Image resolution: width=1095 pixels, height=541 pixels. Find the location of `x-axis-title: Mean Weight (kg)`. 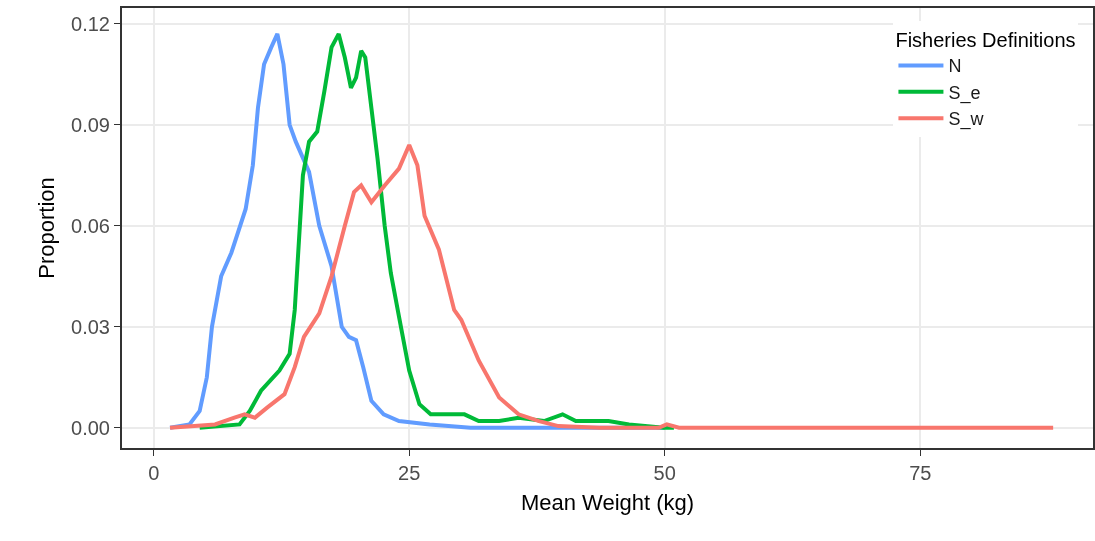

x-axis-title: Mean Weight (kg) is located at coordinates (607, 503).